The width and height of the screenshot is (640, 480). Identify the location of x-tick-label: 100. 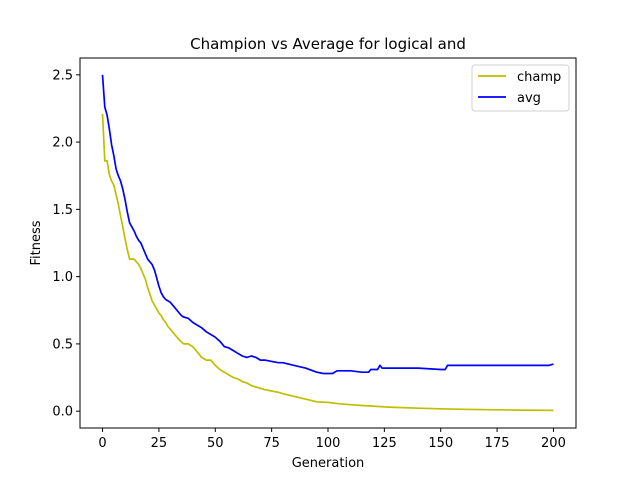
(328, 443).